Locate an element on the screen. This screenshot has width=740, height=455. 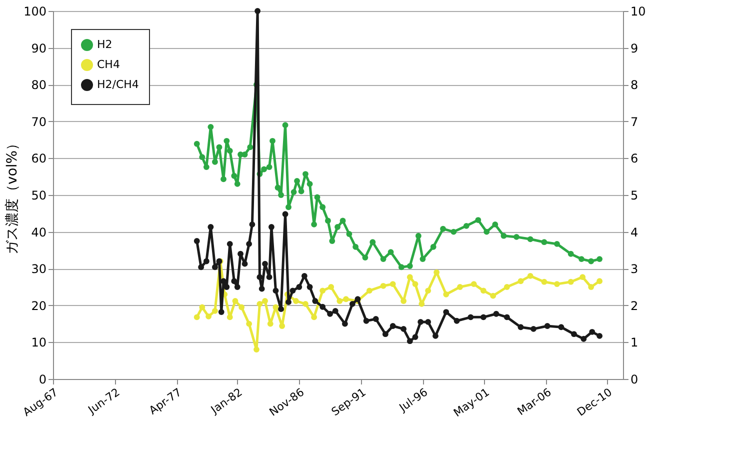
y2-tick-label: 5 is located at coordinates (634, 195).